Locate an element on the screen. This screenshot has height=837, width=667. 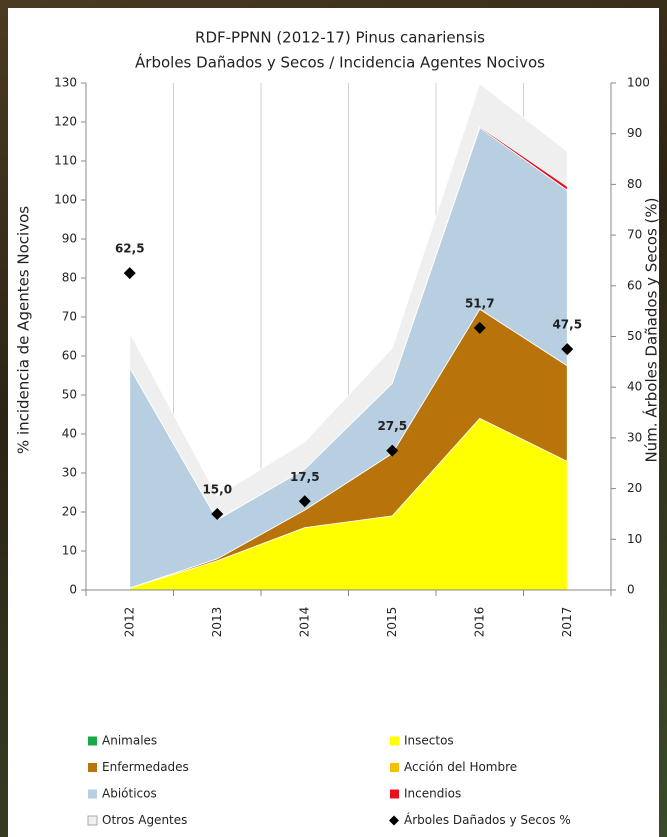
y2-tick-label: 40 is located at coordinates (634, 387).